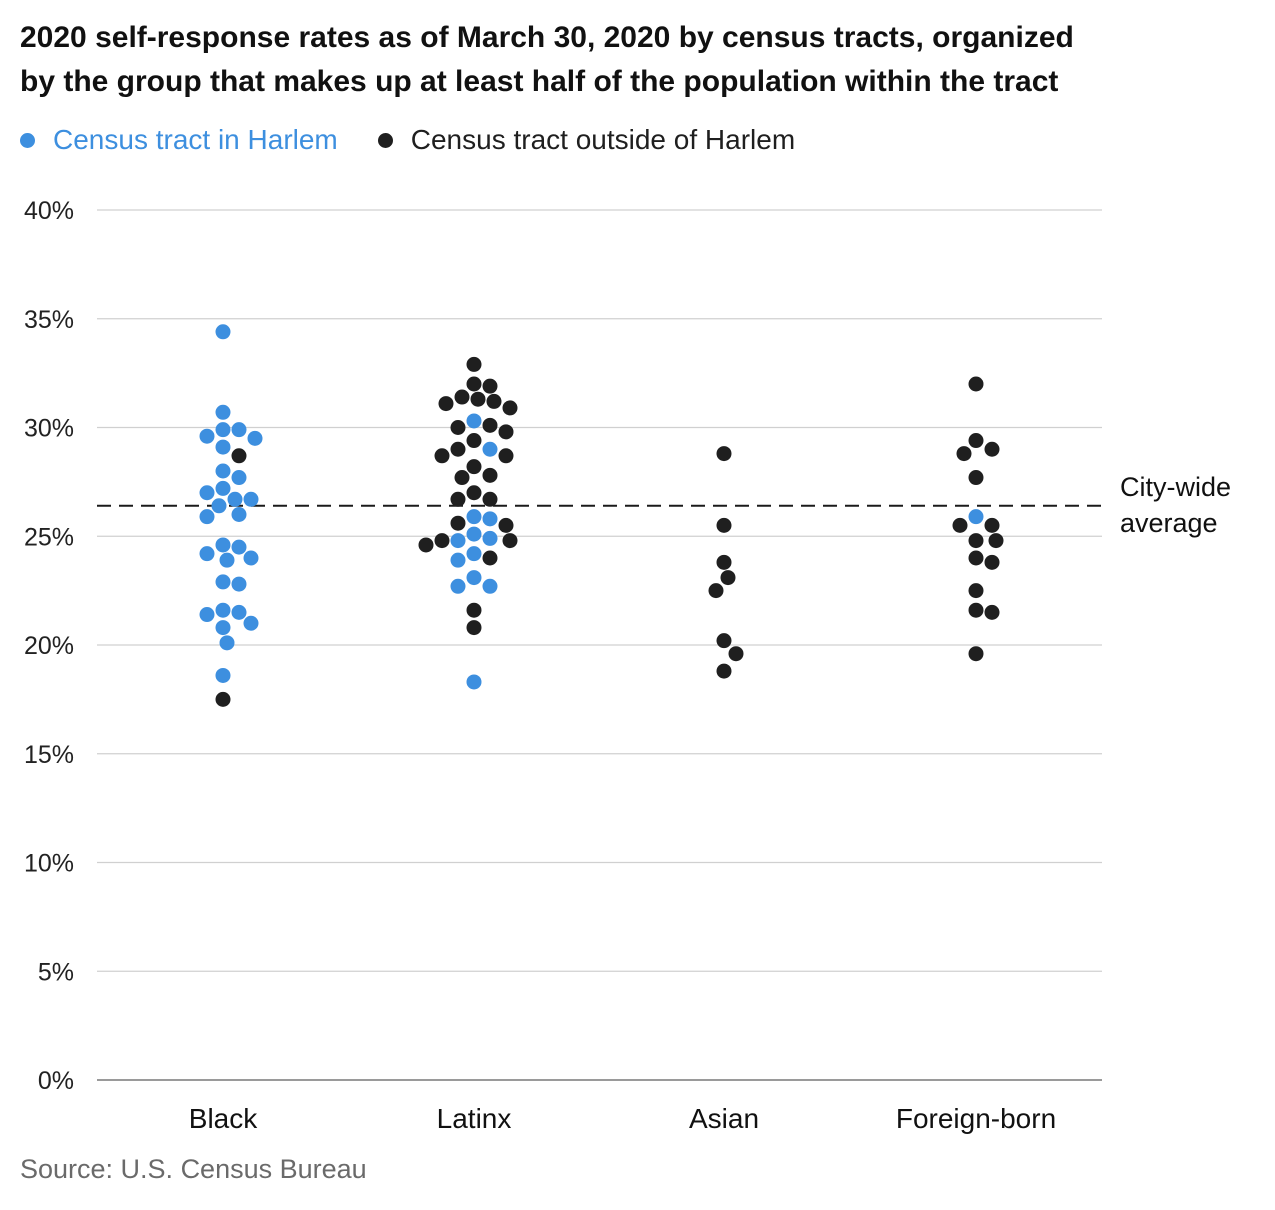 The width and height of the screenshot is (1275, 1210). Describe the element at coordinates (49, 537) in the screenshot. I see `y-tick-label-25: 25%` at that location.